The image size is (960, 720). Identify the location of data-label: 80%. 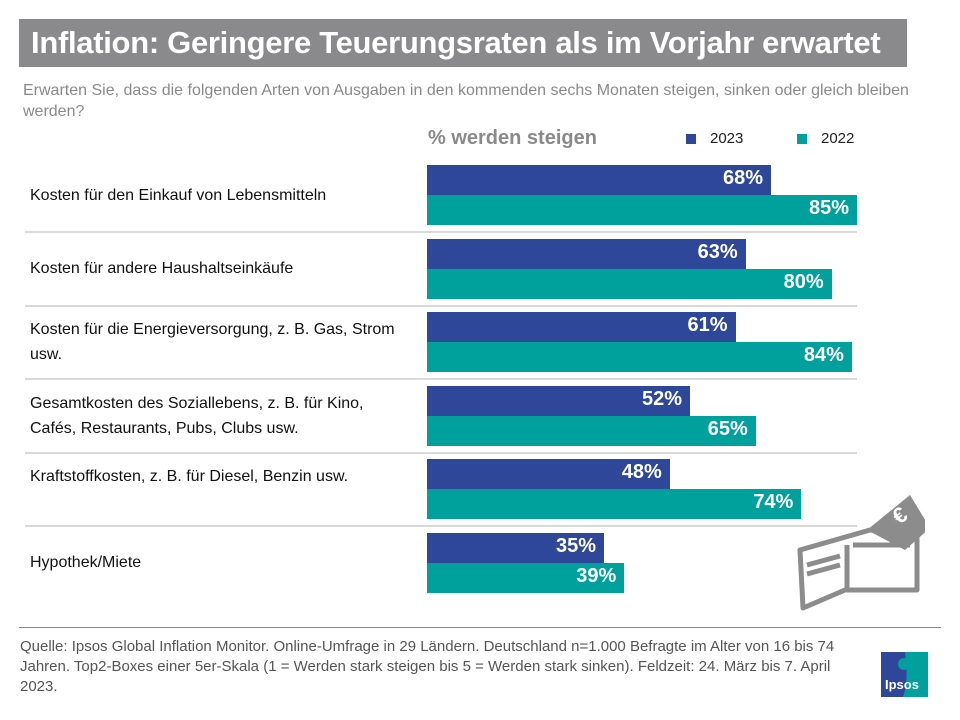
(803, 281).